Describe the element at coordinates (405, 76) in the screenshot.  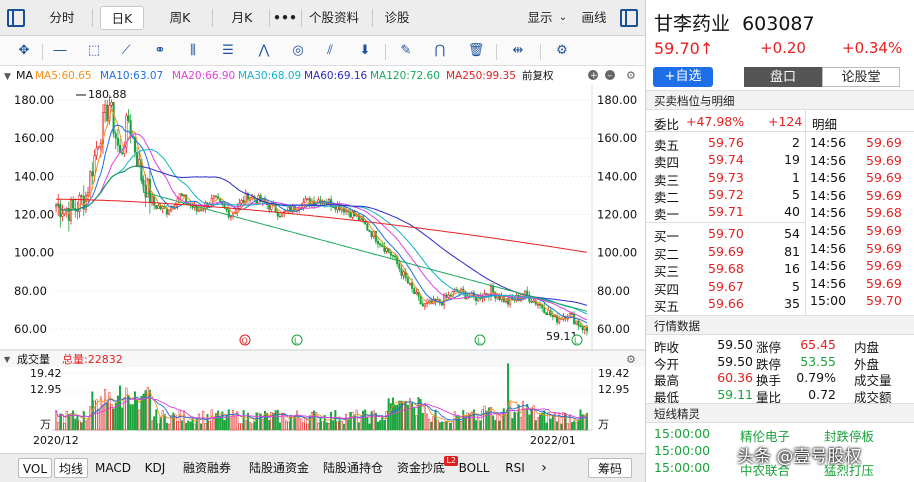
I see `ma-legend-item: MA120:72.60` at that location.